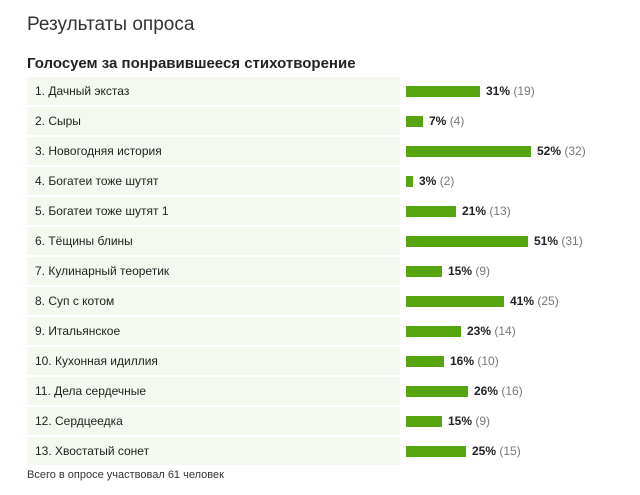  What do you see at coordinates (572, 241) in the screenshot?
I see `result-vote-count: (31)` at bounding box center [572, 241].